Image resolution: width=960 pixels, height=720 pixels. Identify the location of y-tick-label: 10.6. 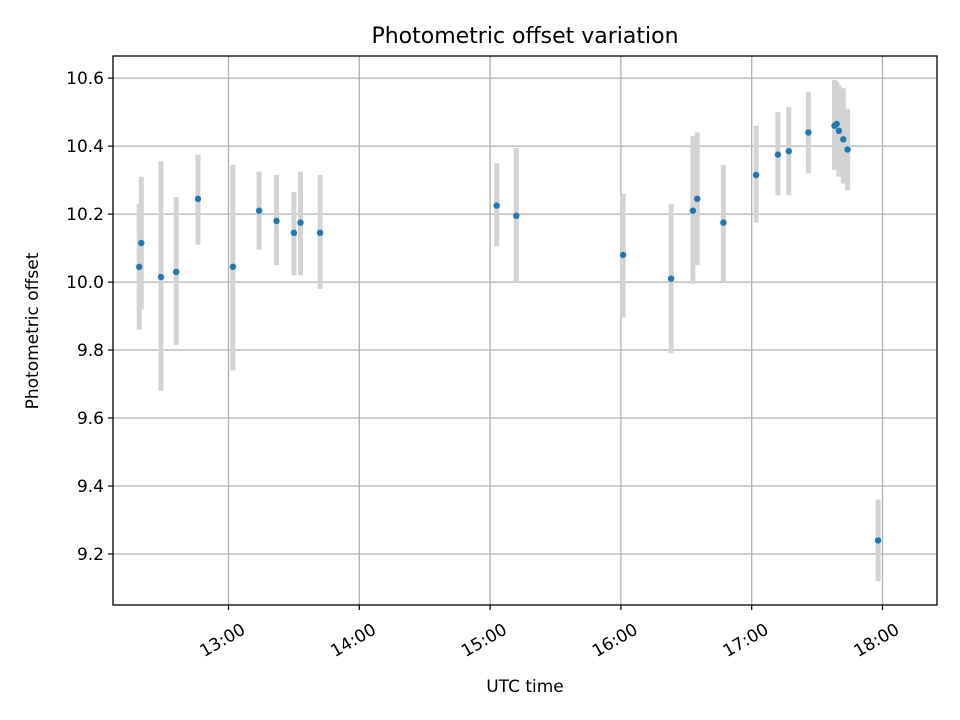
(85, 79).